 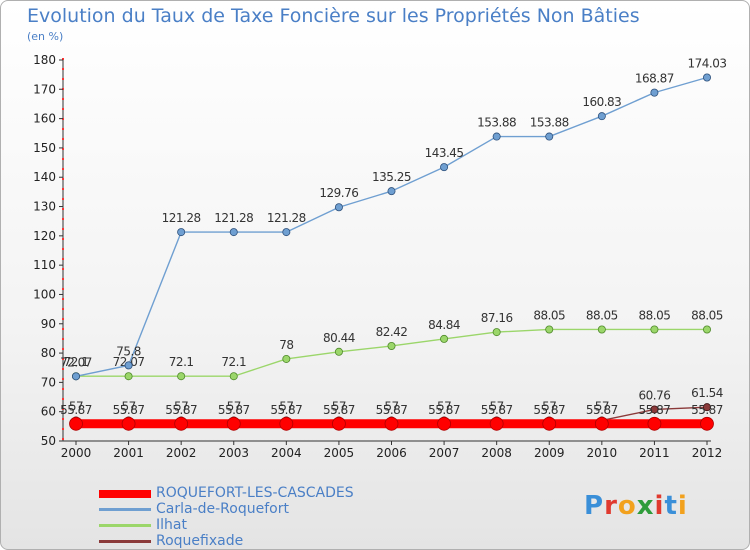 I want to click on logo-letter: t, so click(x=671, y=506).